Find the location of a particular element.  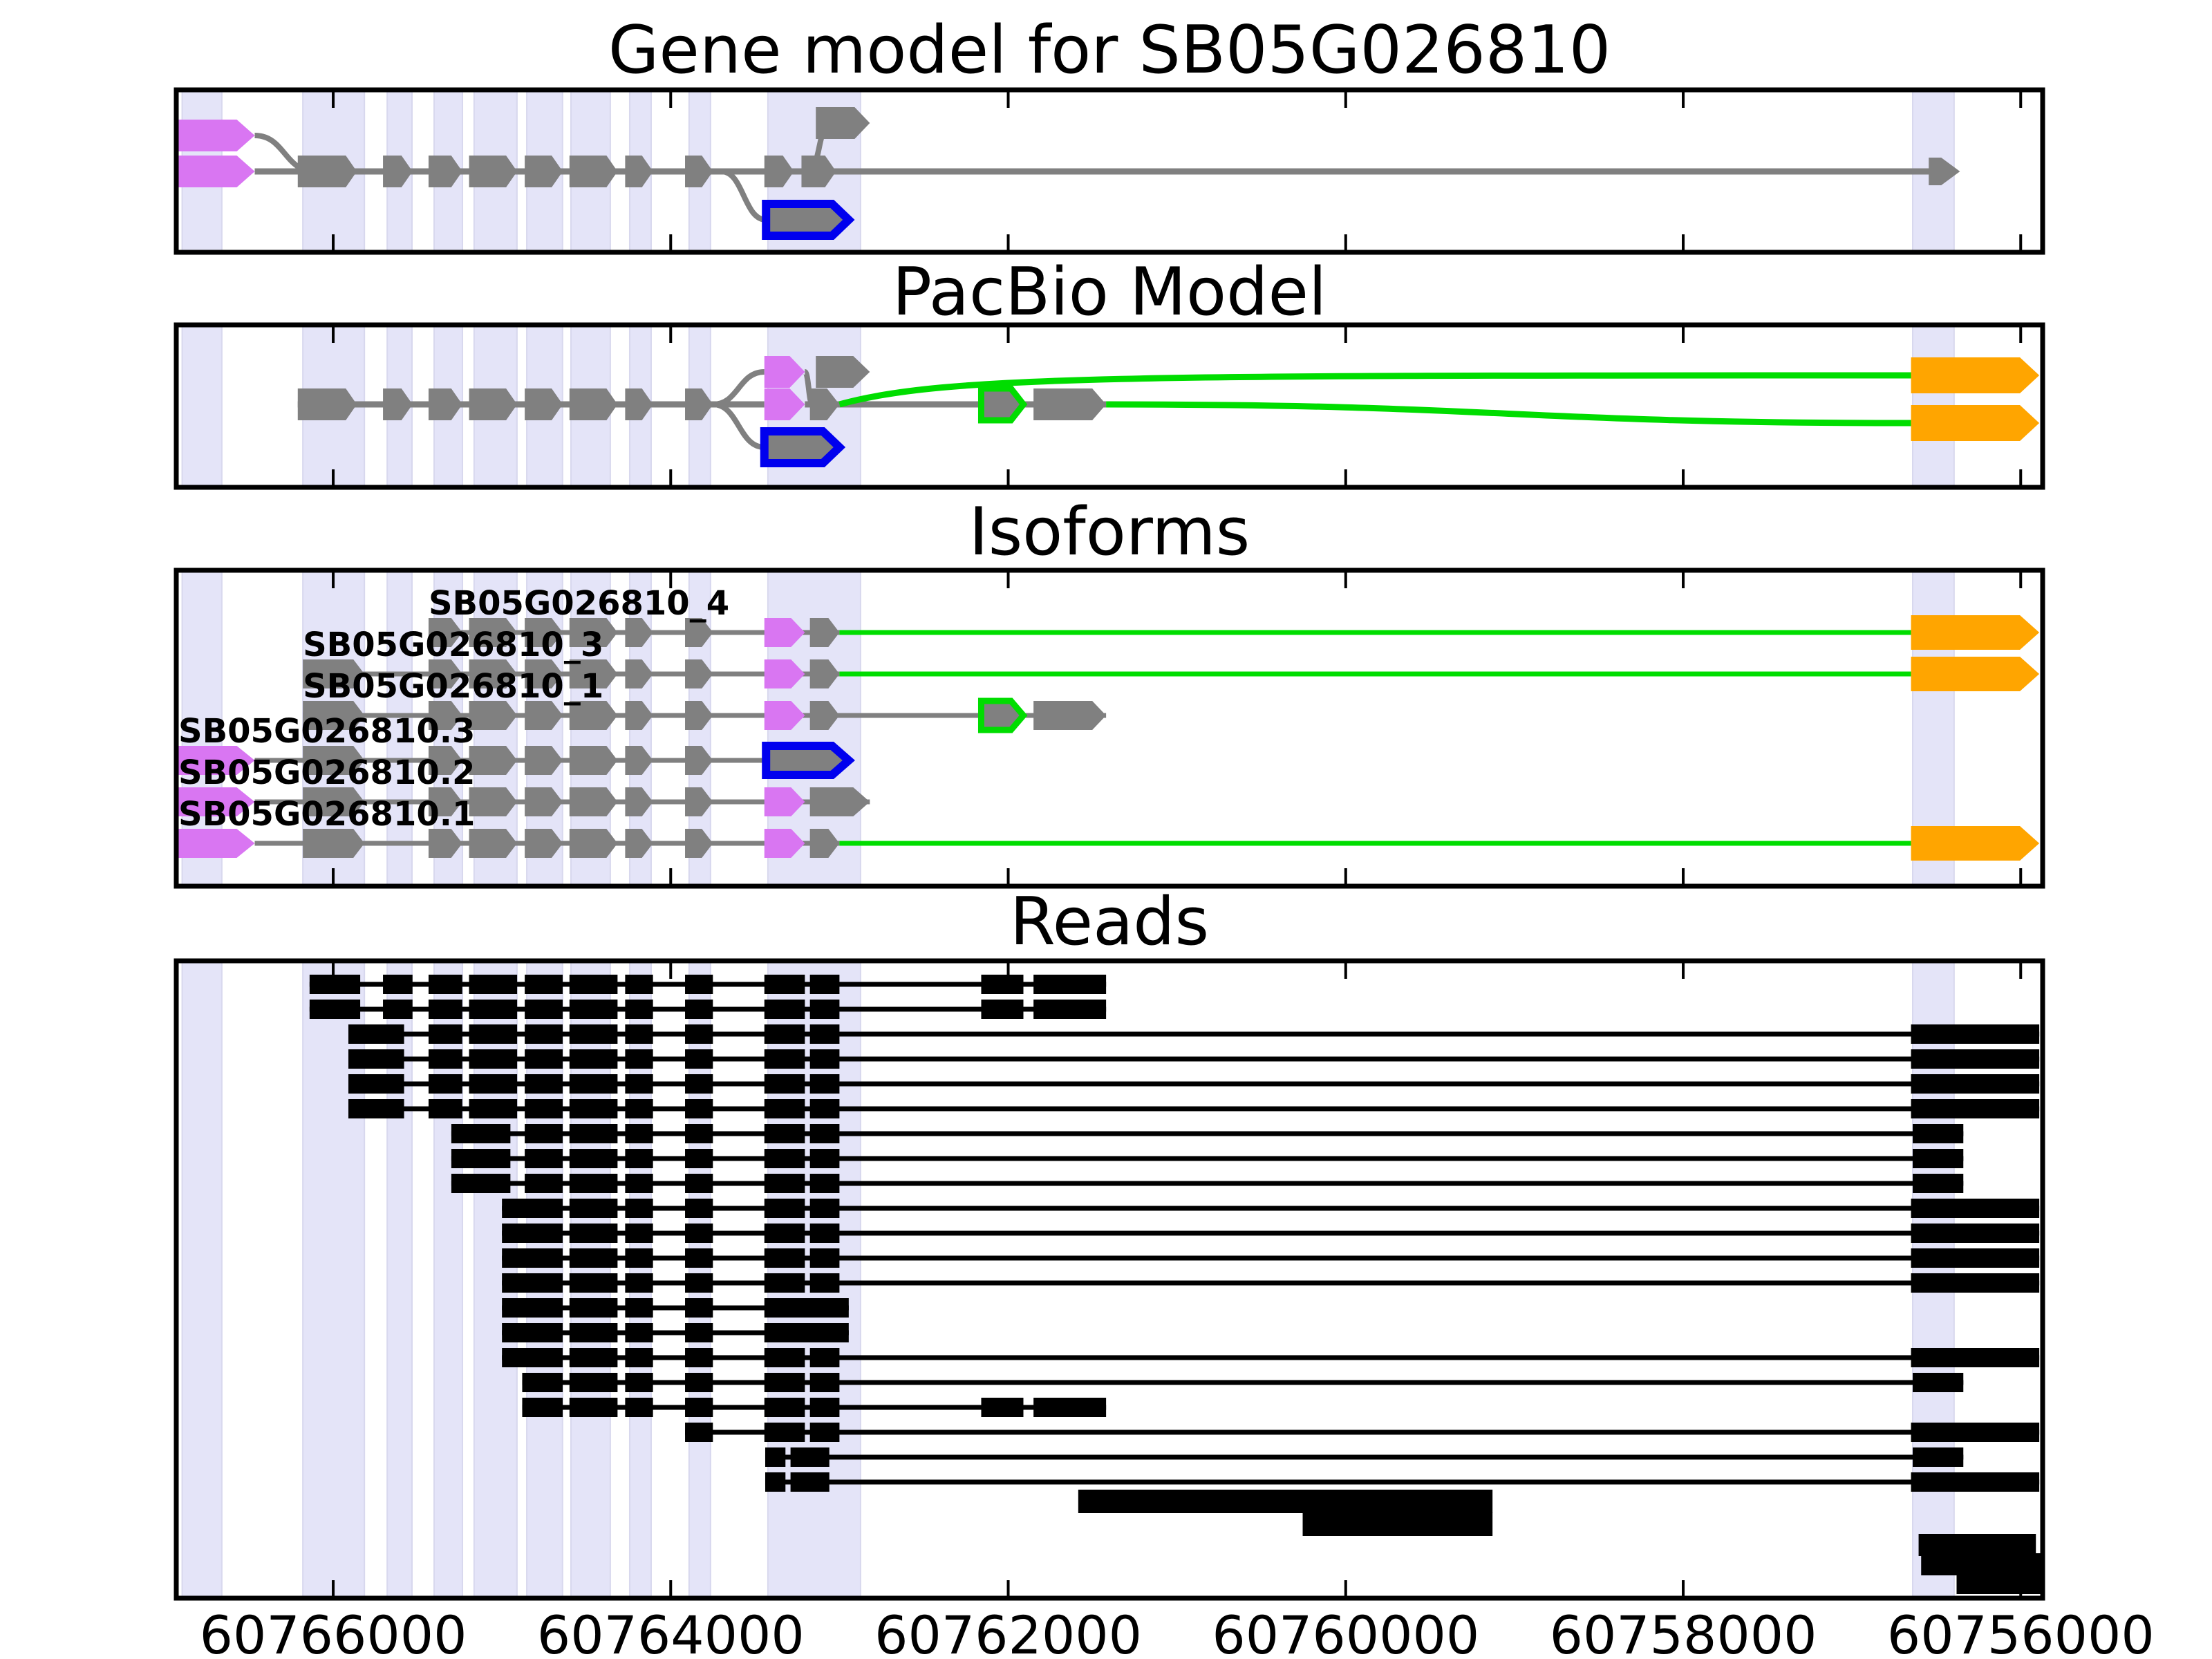

isoform-label: SB05G026810_1 is located at coordinates (453, 686).